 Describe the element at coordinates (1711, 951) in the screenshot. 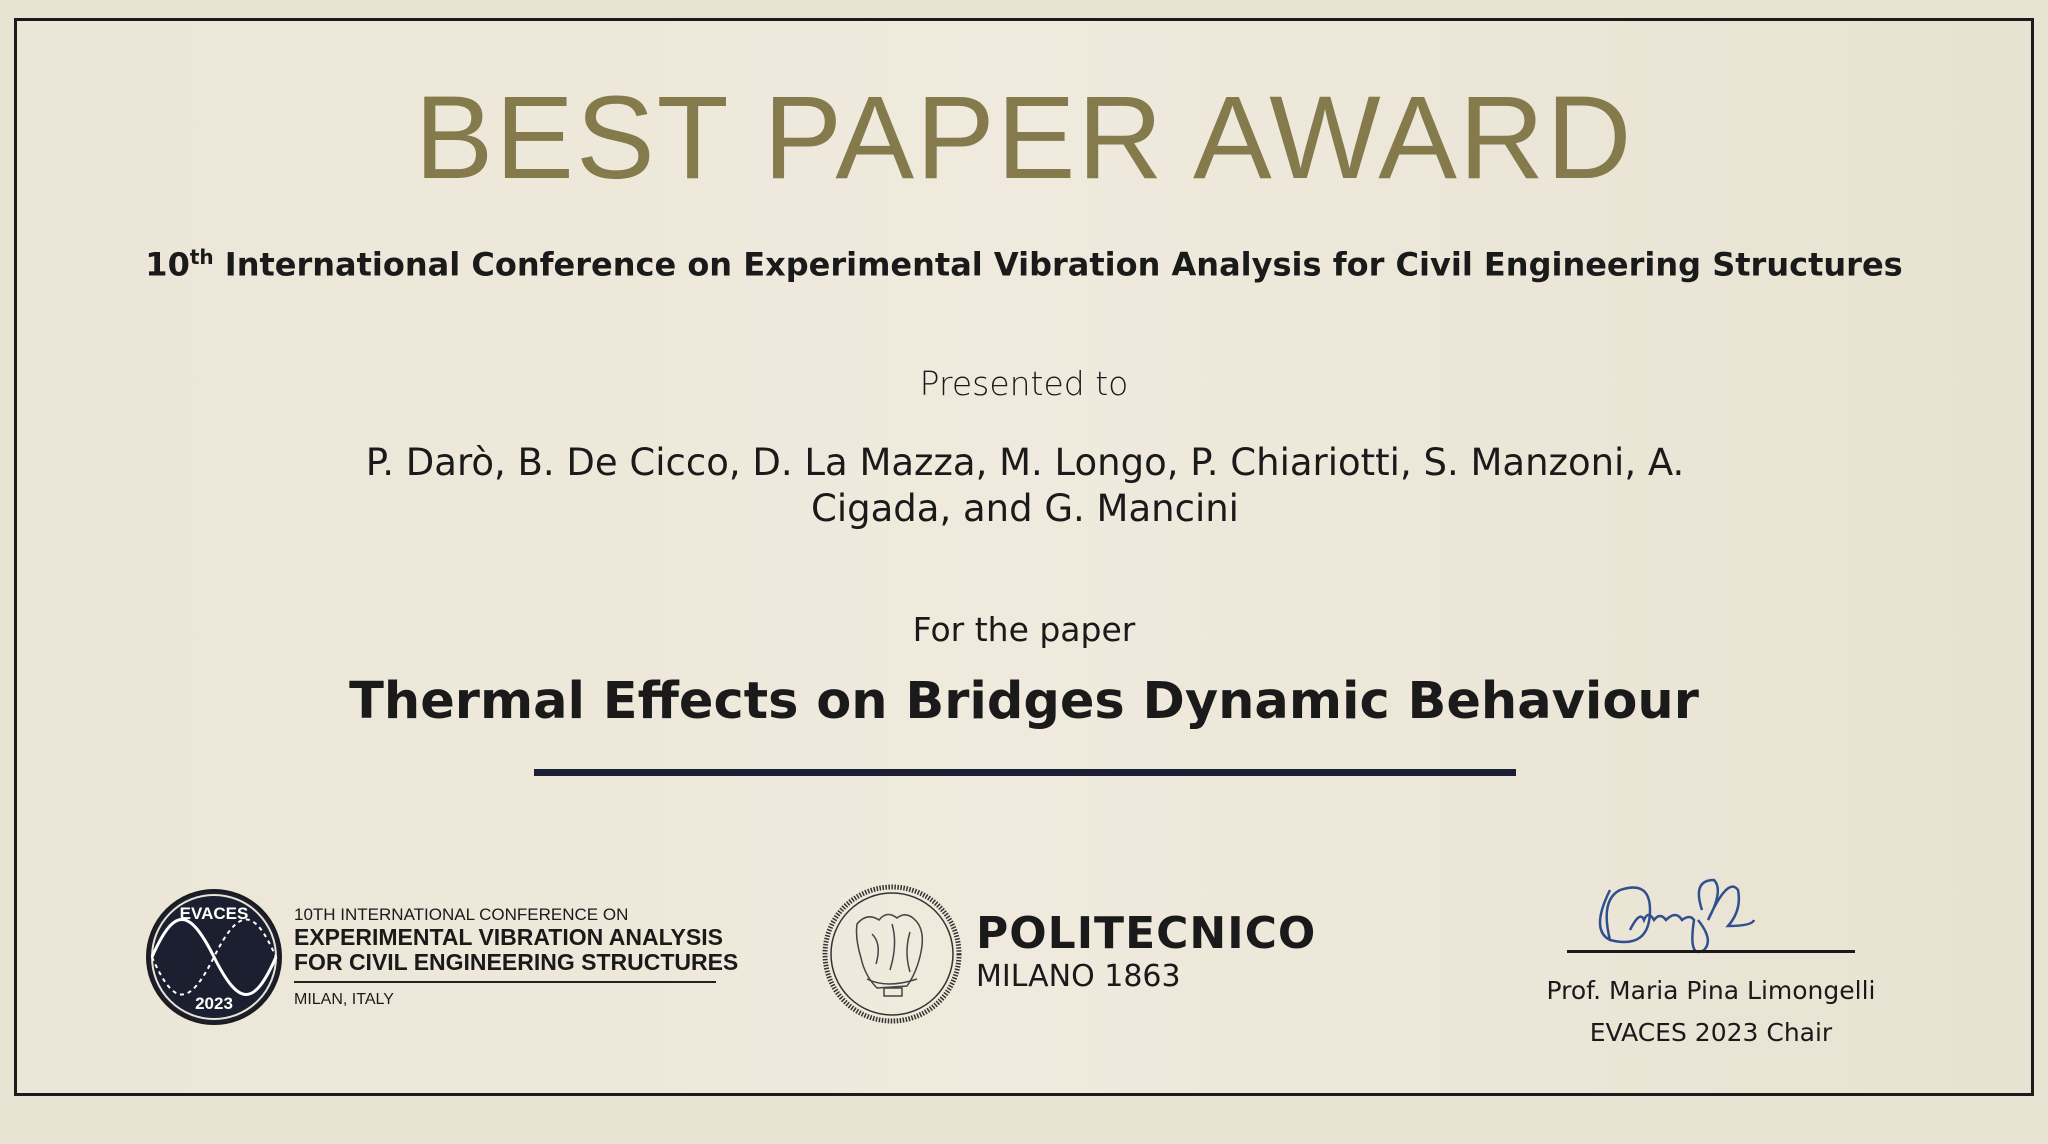

I see `signature-line` at that location.